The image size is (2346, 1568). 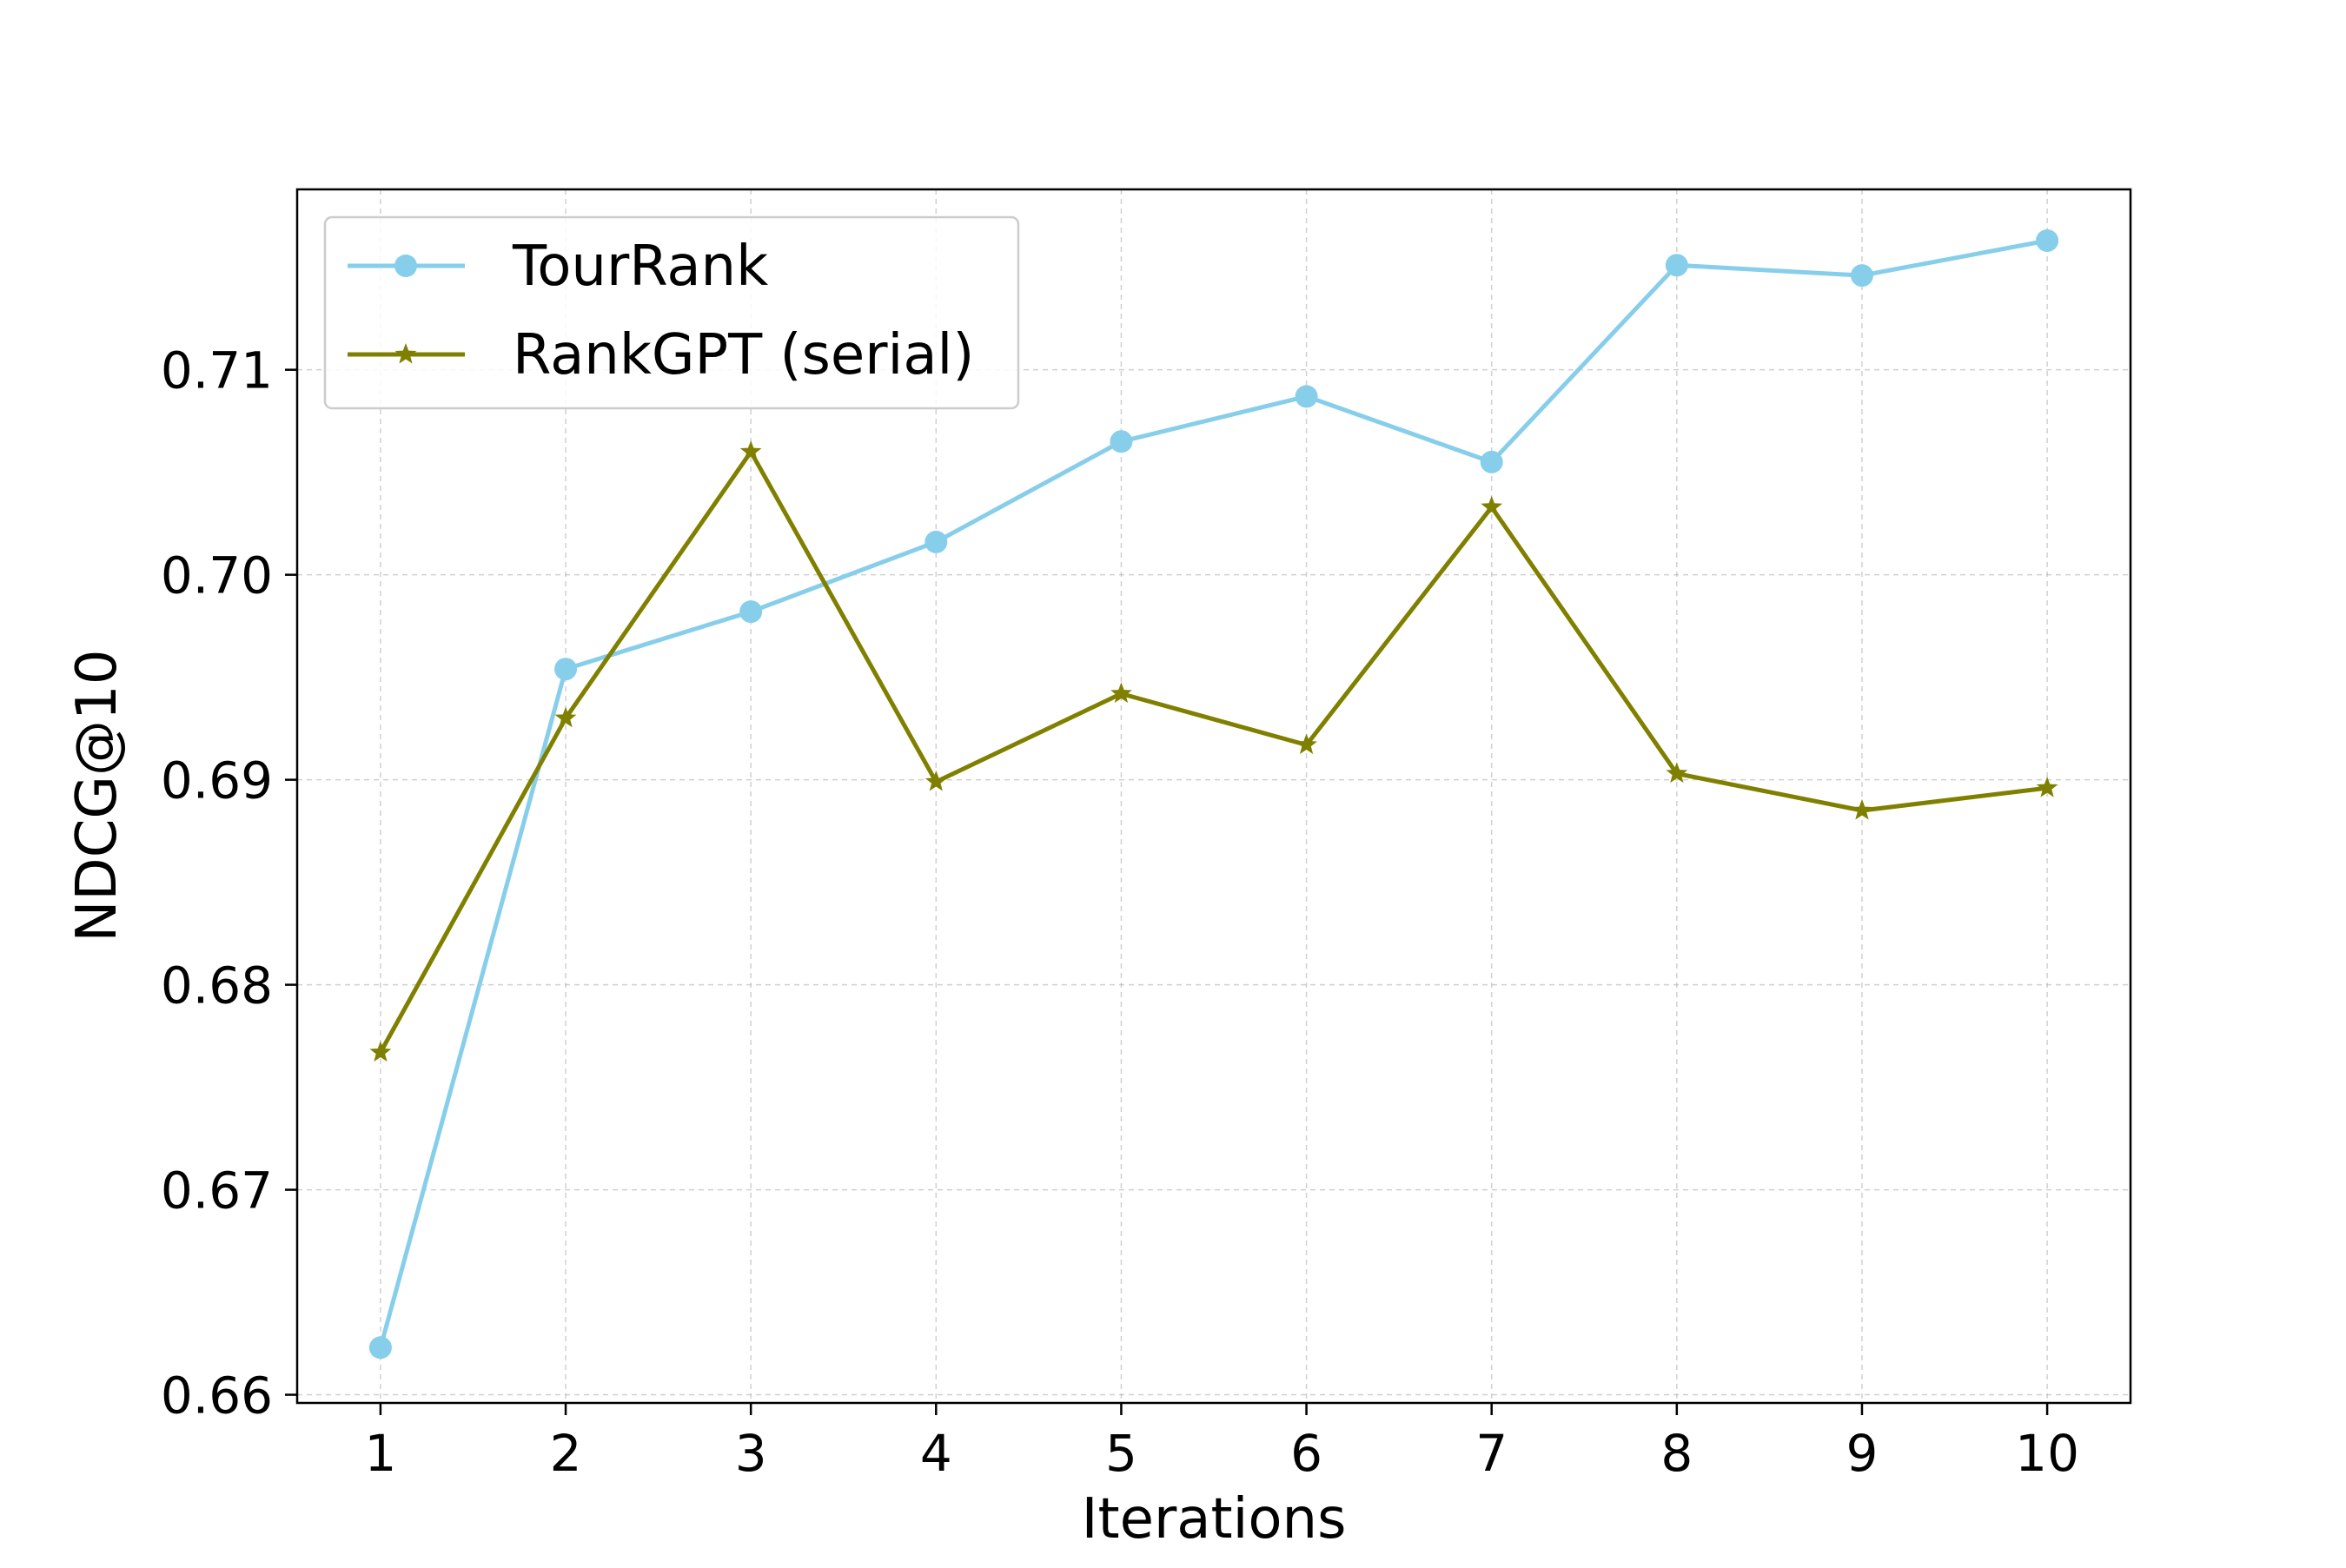 I want to click on legend-marker-tourrank, so click(x=406, y=266).